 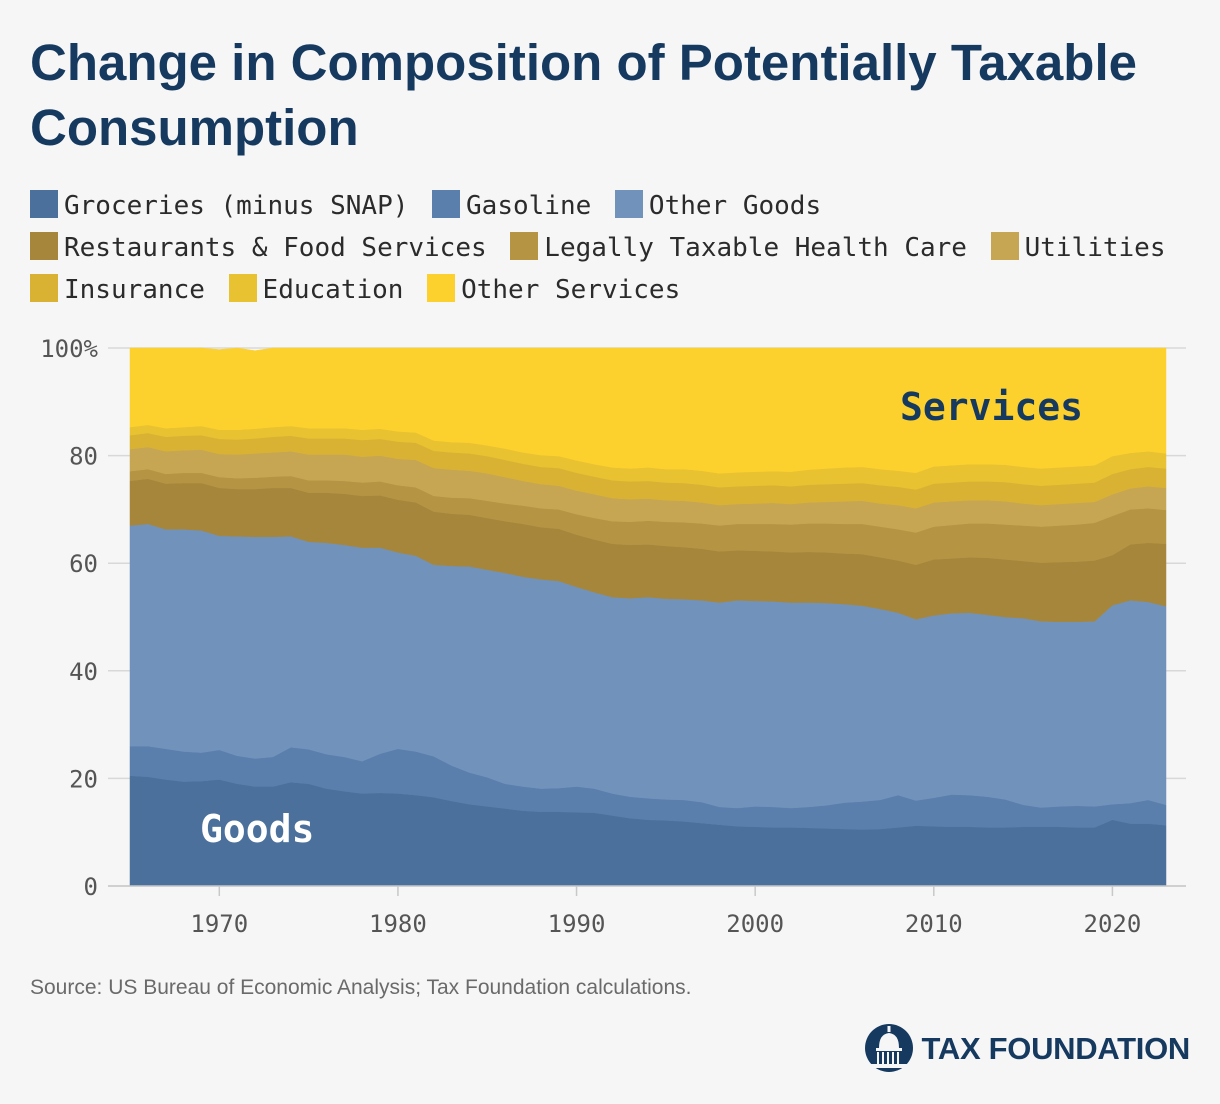 I want to click on y-tick-label: 60, so click(x=83, y=564).